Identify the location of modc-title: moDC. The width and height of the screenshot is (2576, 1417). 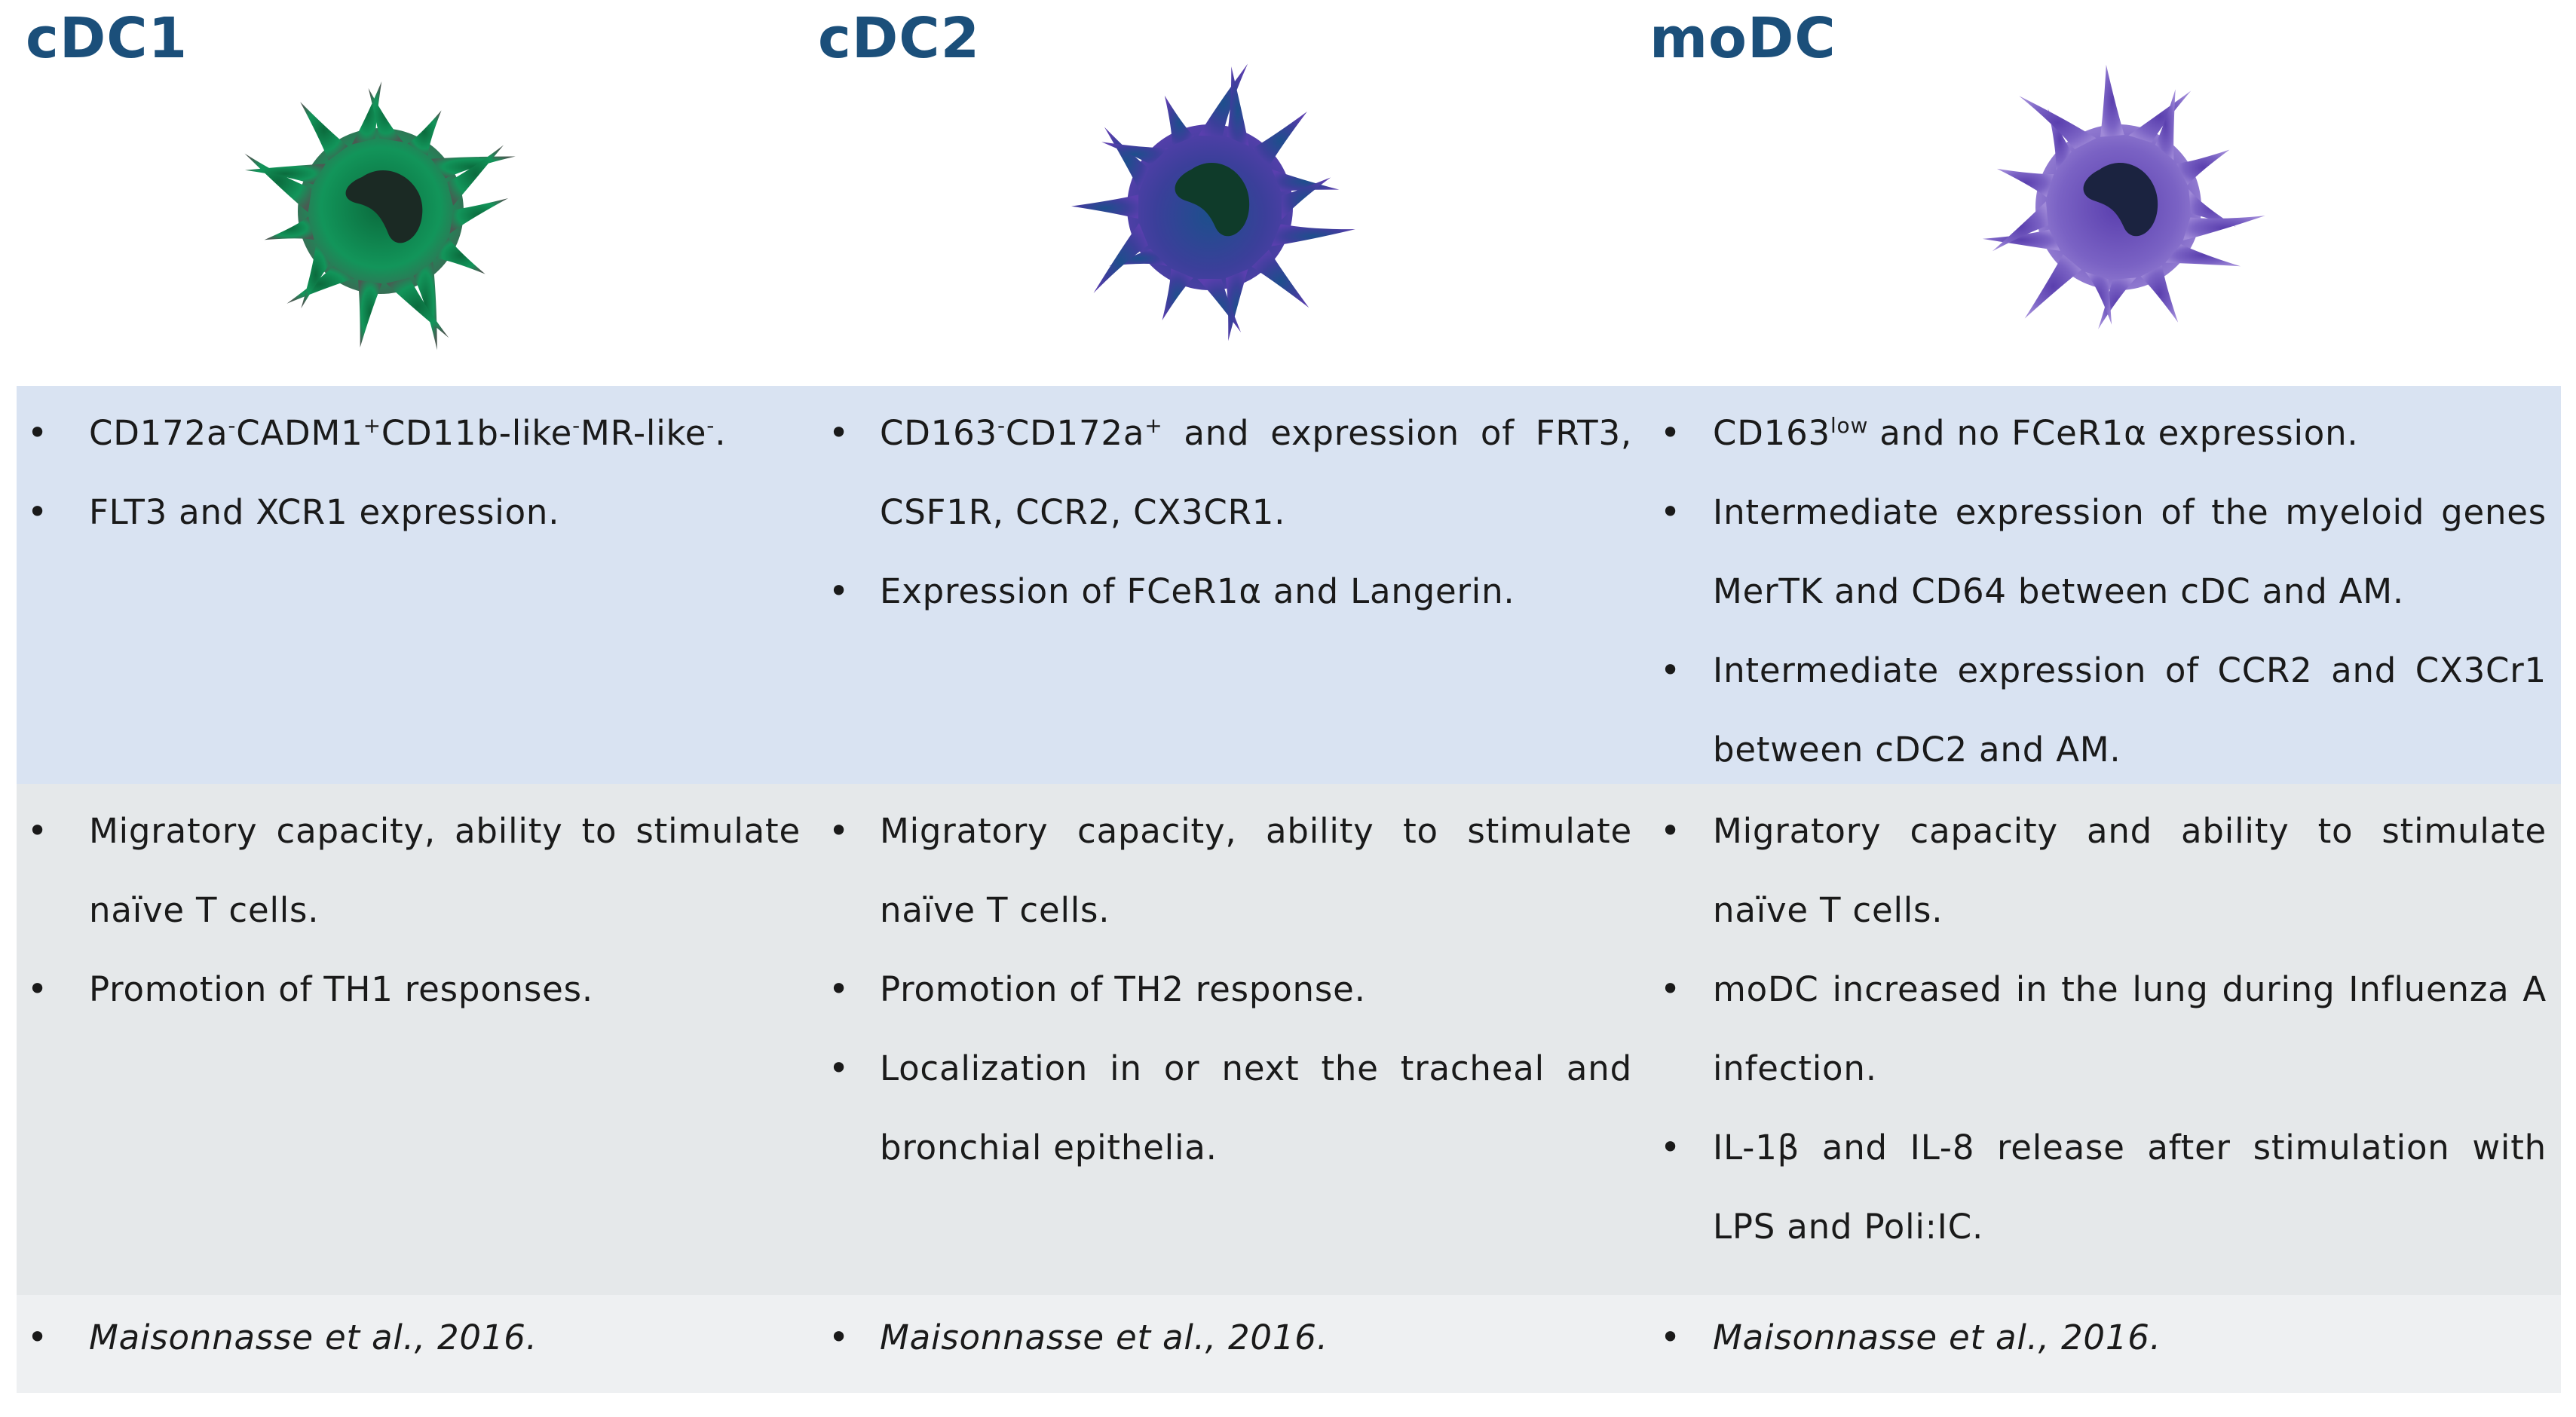
(1742, 38).